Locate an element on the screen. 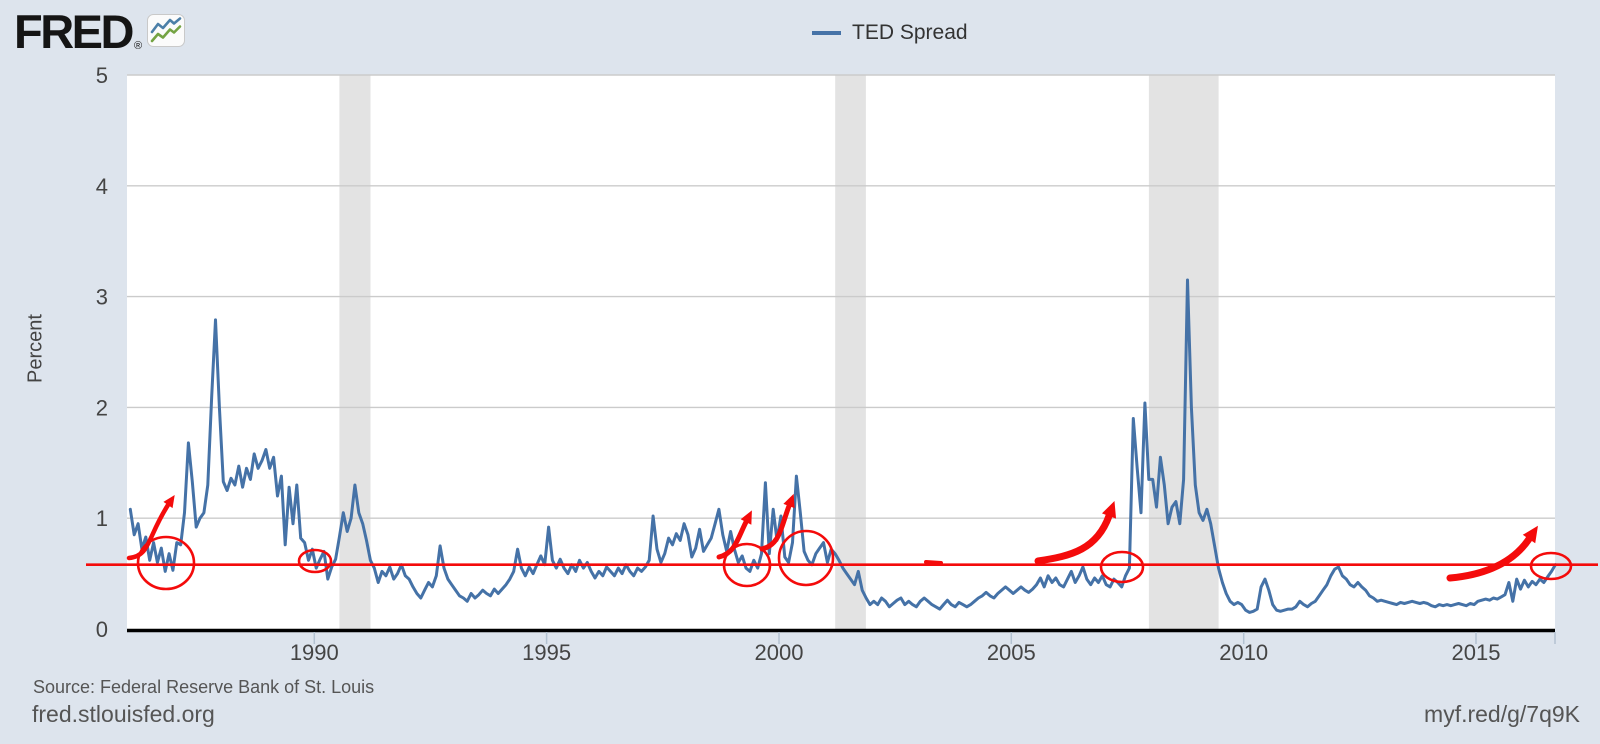 The width and height of the screenshot is (1600, 744). x-tick-label-1990: 1990 is located at coordinates (314, 652).